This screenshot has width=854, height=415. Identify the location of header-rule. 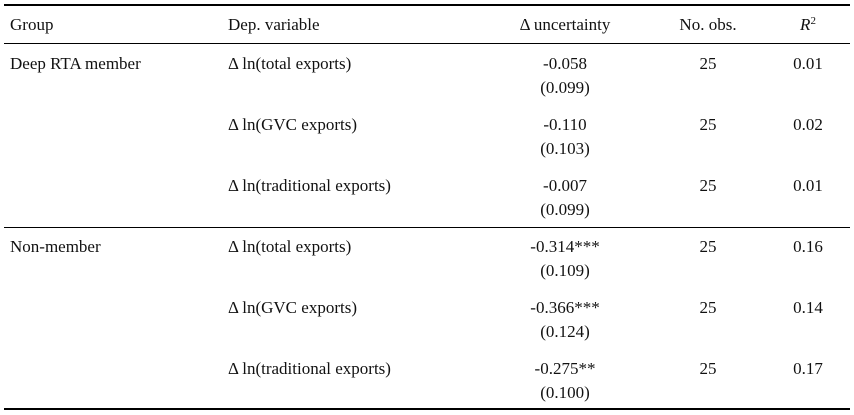
(427, 43).